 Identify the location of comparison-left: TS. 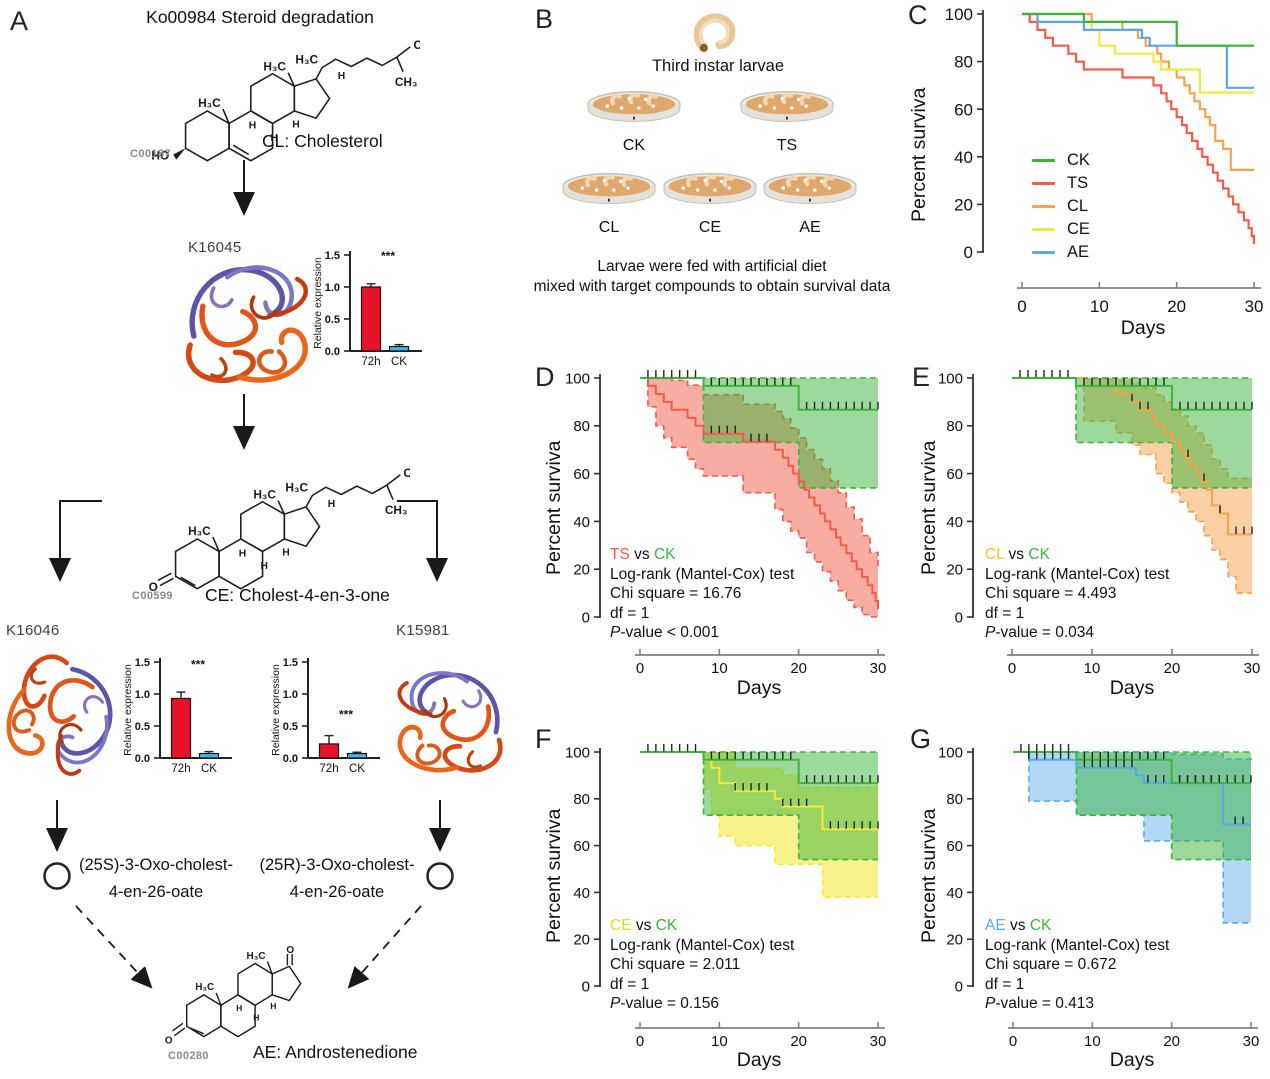
(620, 554).